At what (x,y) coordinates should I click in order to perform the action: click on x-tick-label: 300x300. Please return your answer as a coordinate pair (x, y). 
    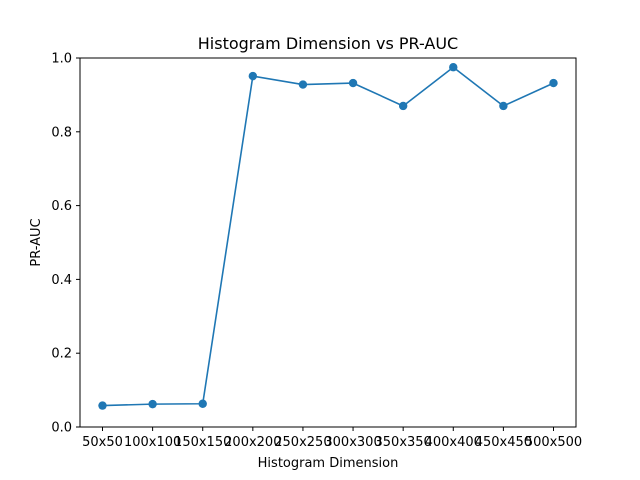
    Looking at the image, I should click on (352, 442).